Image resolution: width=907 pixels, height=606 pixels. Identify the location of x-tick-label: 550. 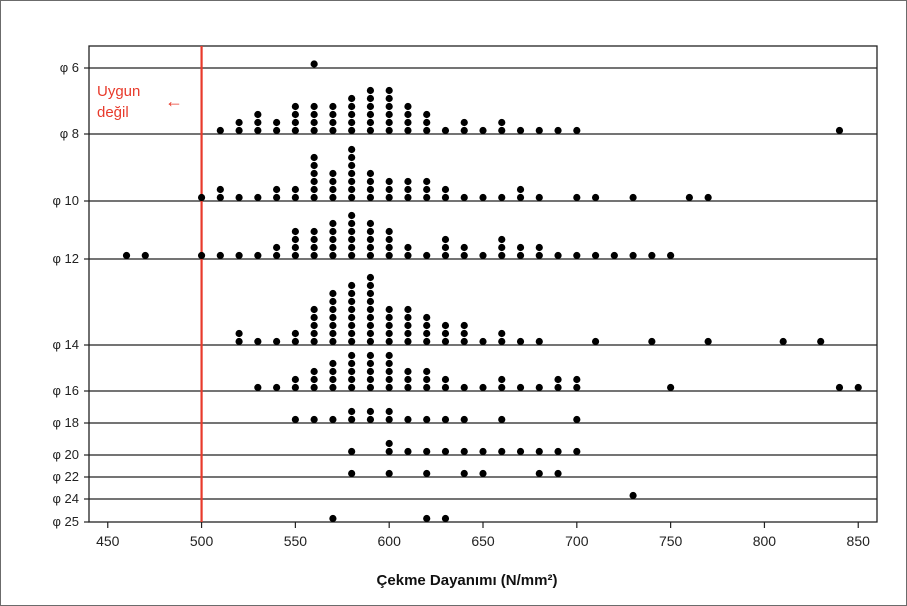
(296, 541).